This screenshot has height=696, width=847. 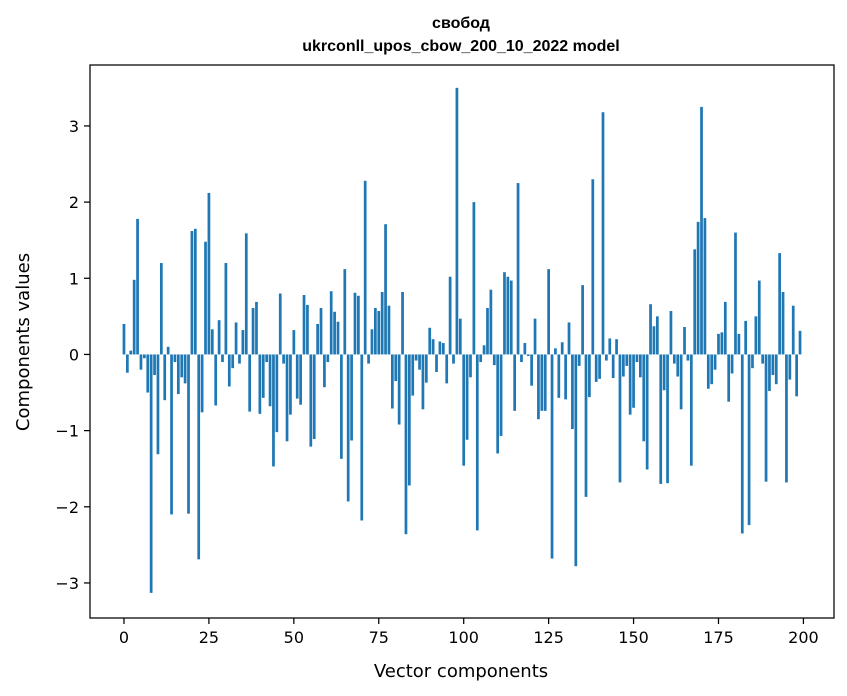 I want to click on x-tick-label: 150, so click(x=633, y=637).